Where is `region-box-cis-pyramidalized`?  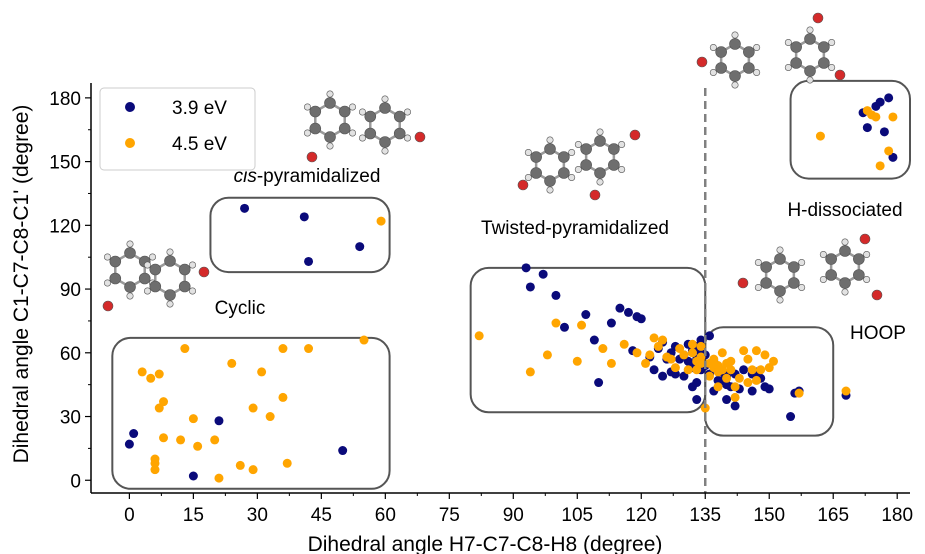 region-box-cis-pyramidalized is located at coordinates (300, 235).